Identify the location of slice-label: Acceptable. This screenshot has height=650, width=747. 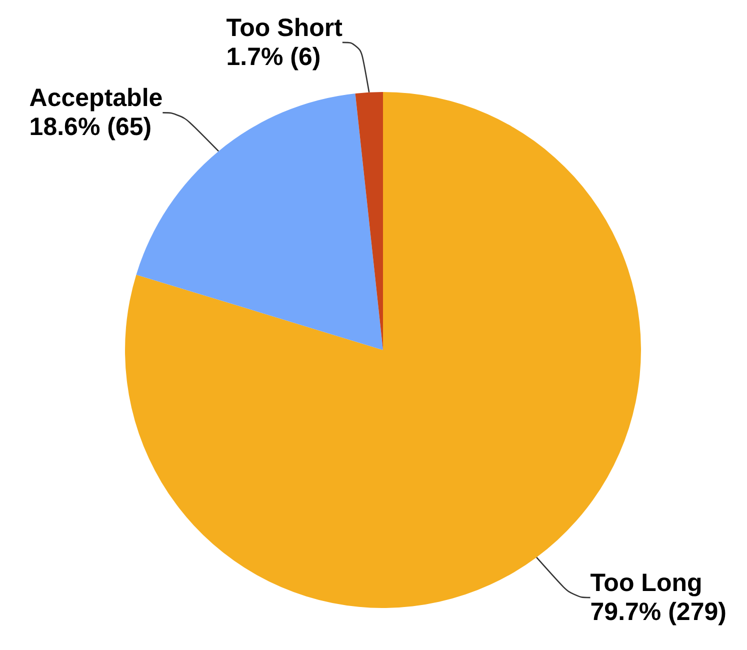
(96, 98).